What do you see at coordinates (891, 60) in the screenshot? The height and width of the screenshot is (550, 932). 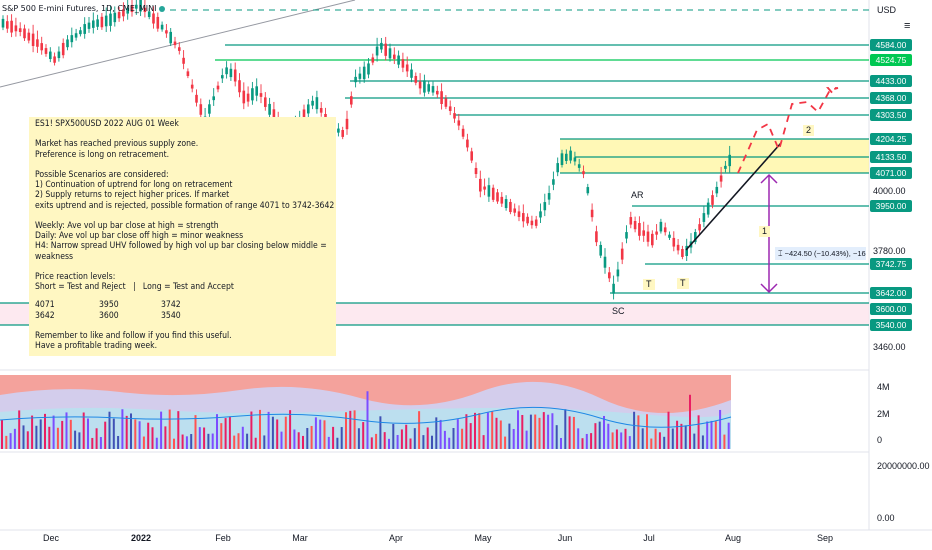 I see `price-tag: 4524.75` at bounding box center [891, 60].